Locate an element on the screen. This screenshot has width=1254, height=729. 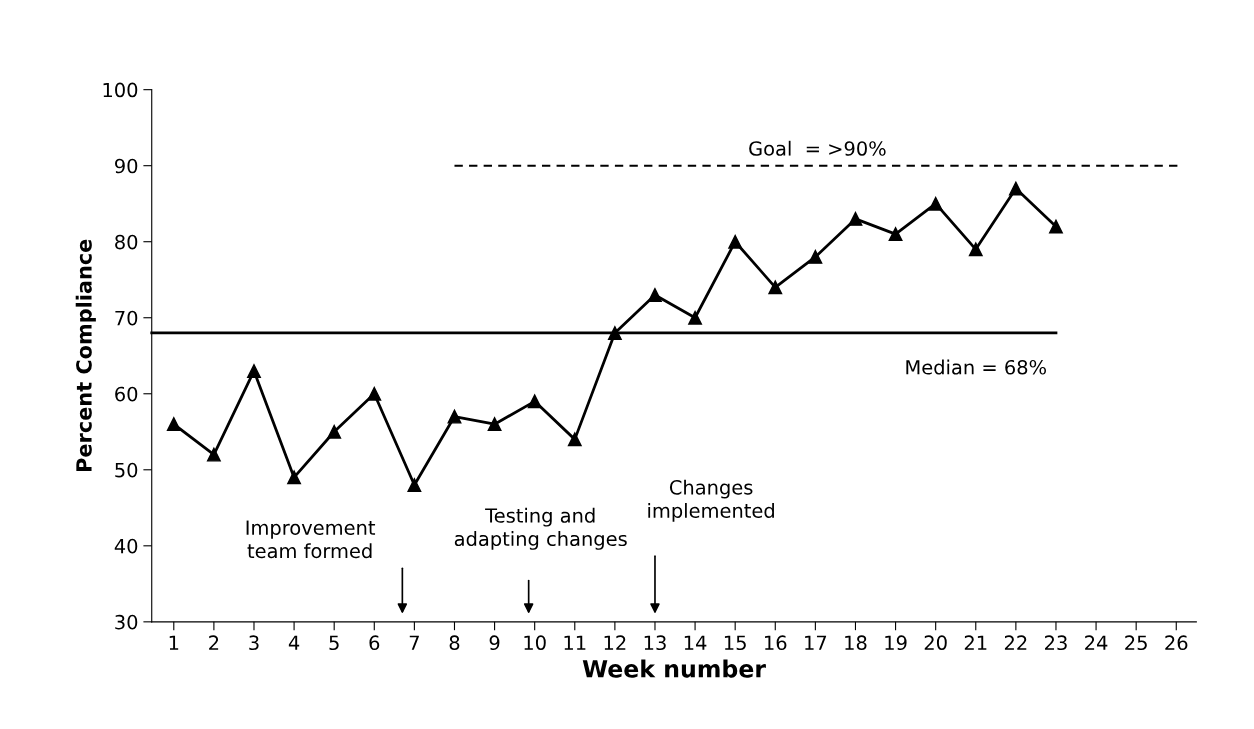
x-axis-title: Week number is located at coordinates (674, 668).